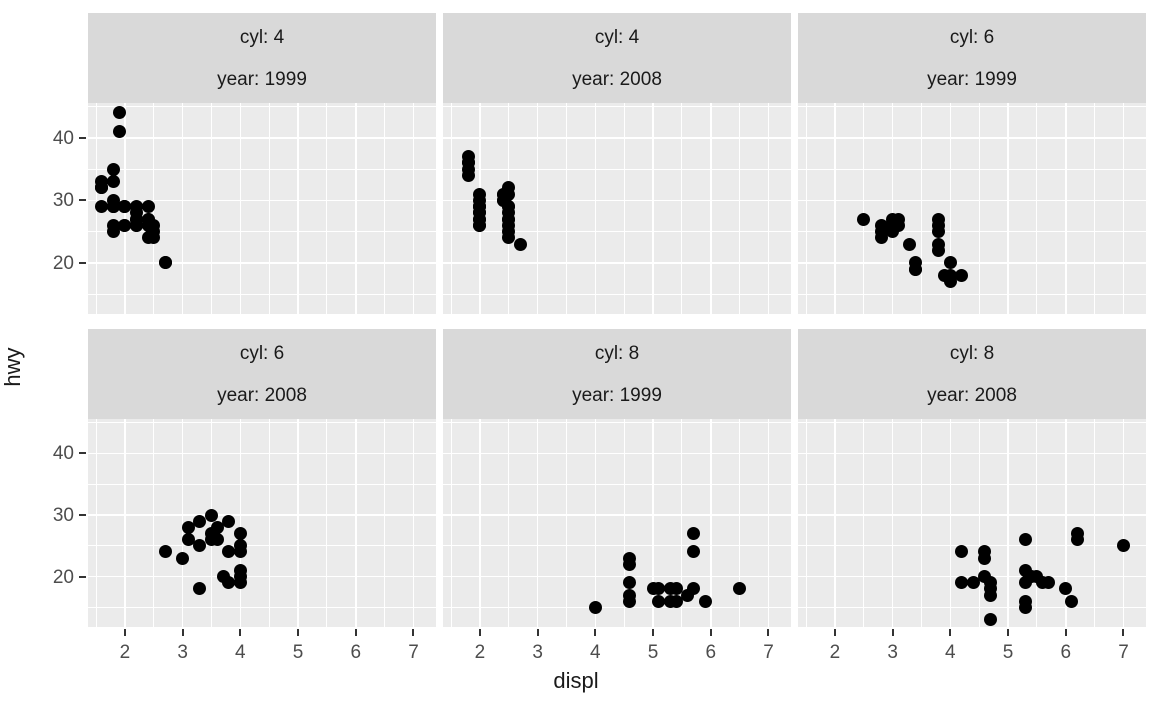 The height and width of the screenshot is (711, 1152). What do you see at coordinates (768, 652) in the screenshot?
I see `x-tick-label: 7` at bounding box center [768, 652].